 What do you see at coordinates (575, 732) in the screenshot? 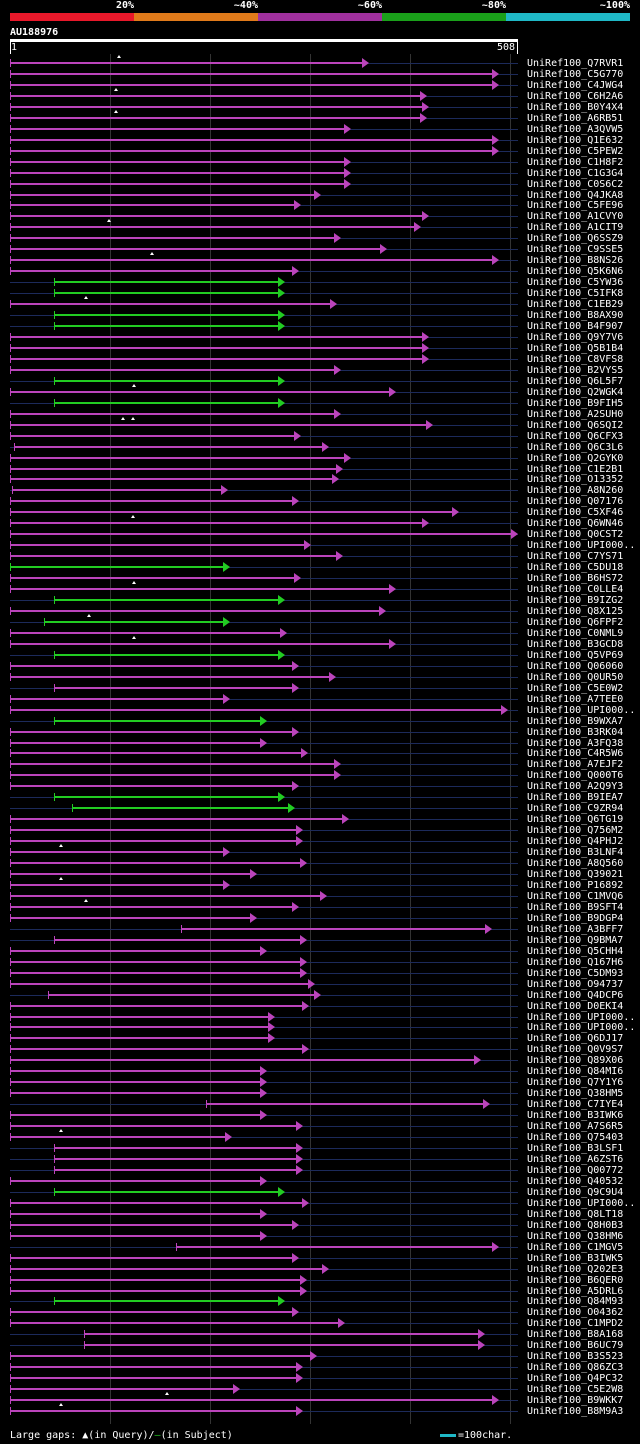
I see `hit-label: UniRef100_B3RK04` at bounding box center [575, 732].